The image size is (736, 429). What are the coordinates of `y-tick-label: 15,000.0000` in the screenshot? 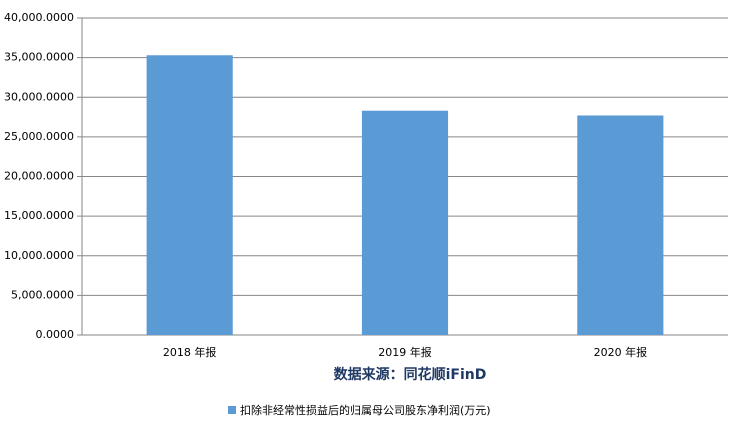 It's located at (39, 215).